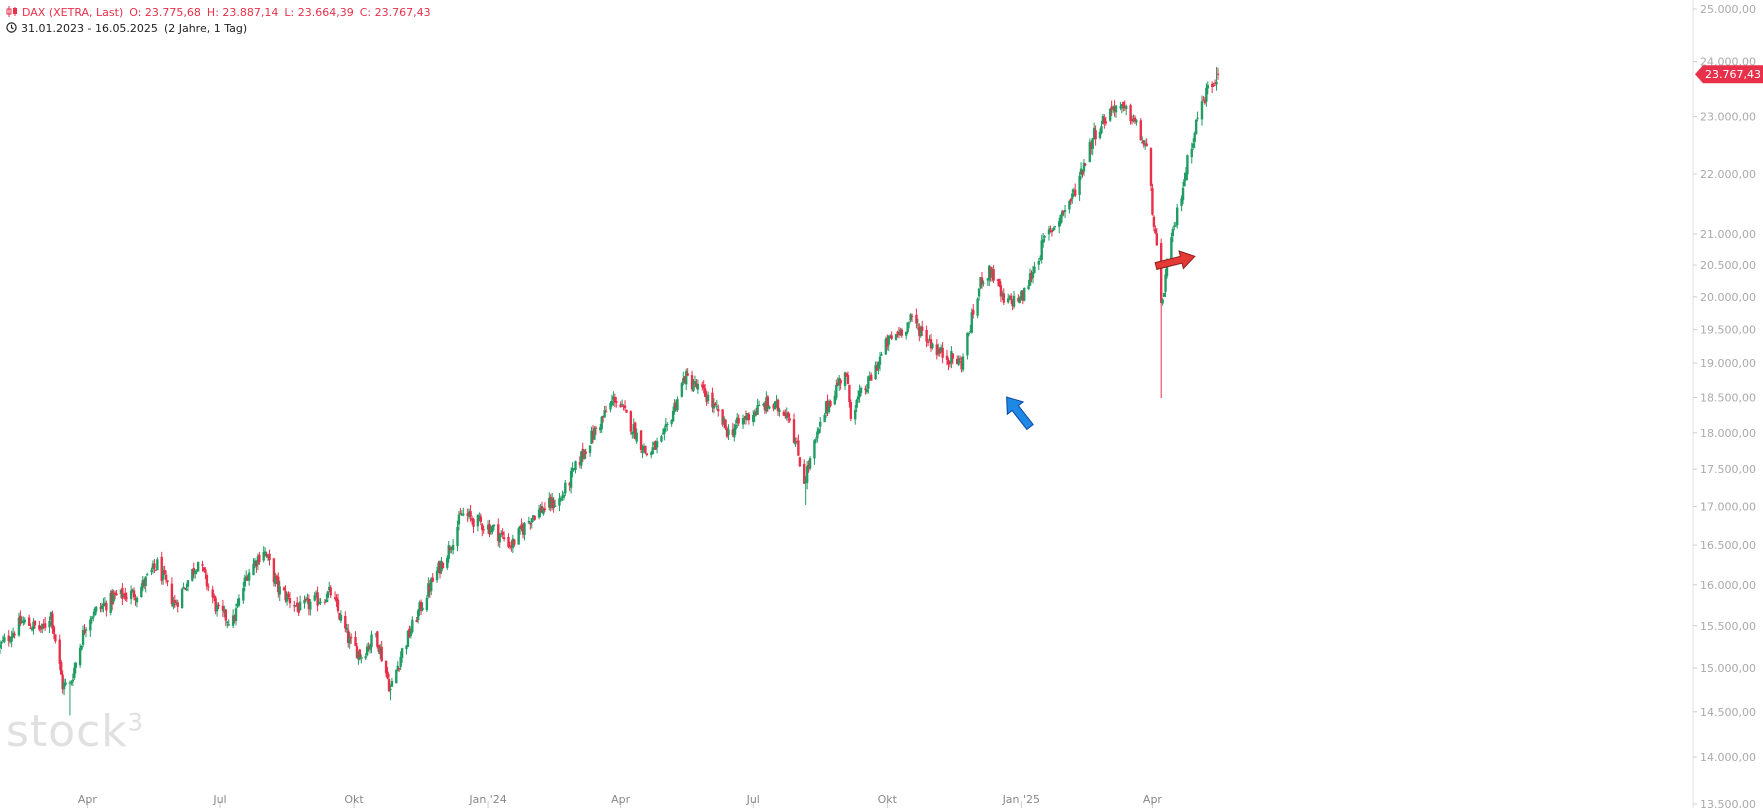 The width and height of the screenshot is (1763, 808). Describe the element at coordinates (1728, 712) in the screenshot. I see `price-tick-label: 14.500,00` at that location.